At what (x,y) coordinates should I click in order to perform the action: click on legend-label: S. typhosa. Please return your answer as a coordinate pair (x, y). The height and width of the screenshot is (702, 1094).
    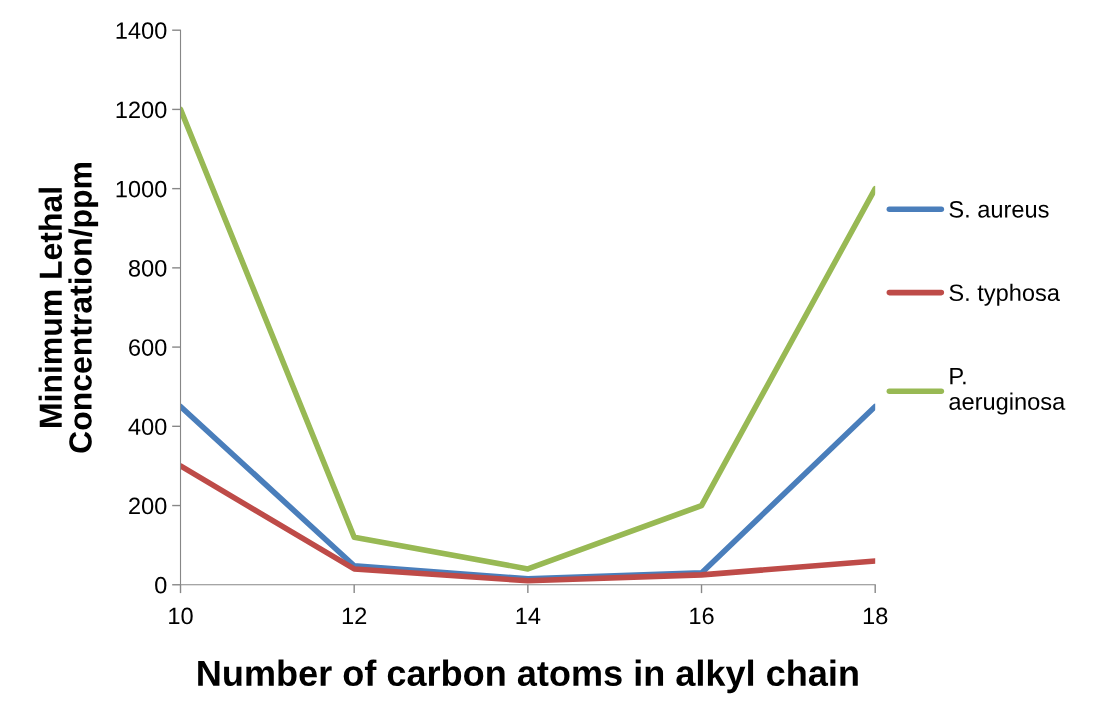
    Looking at the image, I should click on (1004, 294).